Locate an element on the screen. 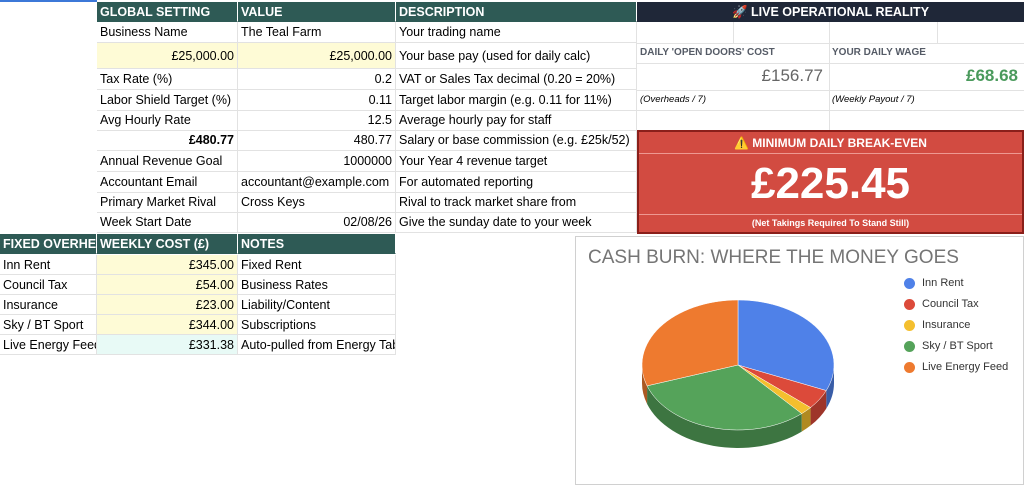 Image resolution: width=1024 pixels, height=485 pixels. overhead-item: Council Tax is located at coordinates (48, 285).